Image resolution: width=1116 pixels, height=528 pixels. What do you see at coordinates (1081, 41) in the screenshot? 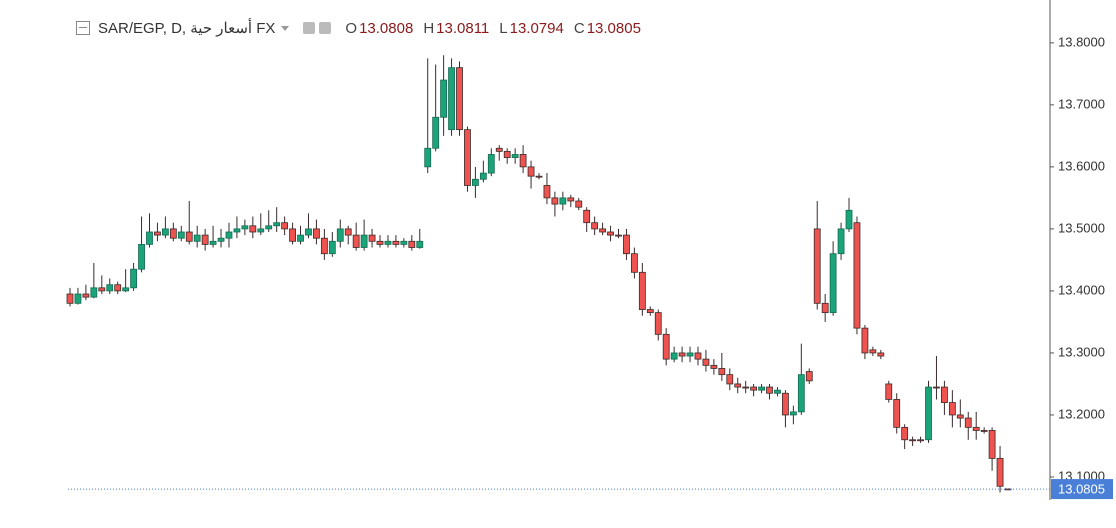
I see `y-tick-label: 13.8000` at bounding box center [1081, 41].